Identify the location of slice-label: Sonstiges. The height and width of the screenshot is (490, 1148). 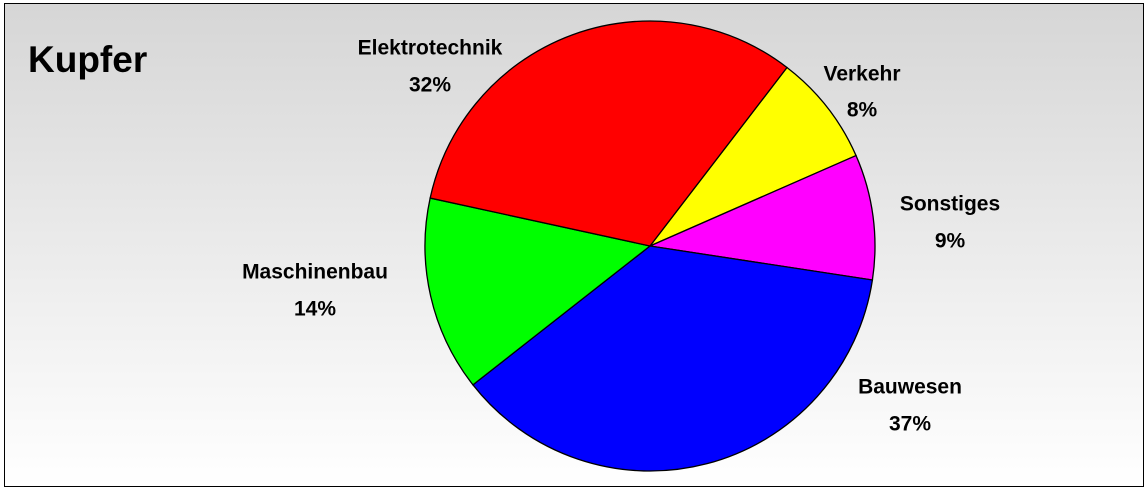
(950, 204).